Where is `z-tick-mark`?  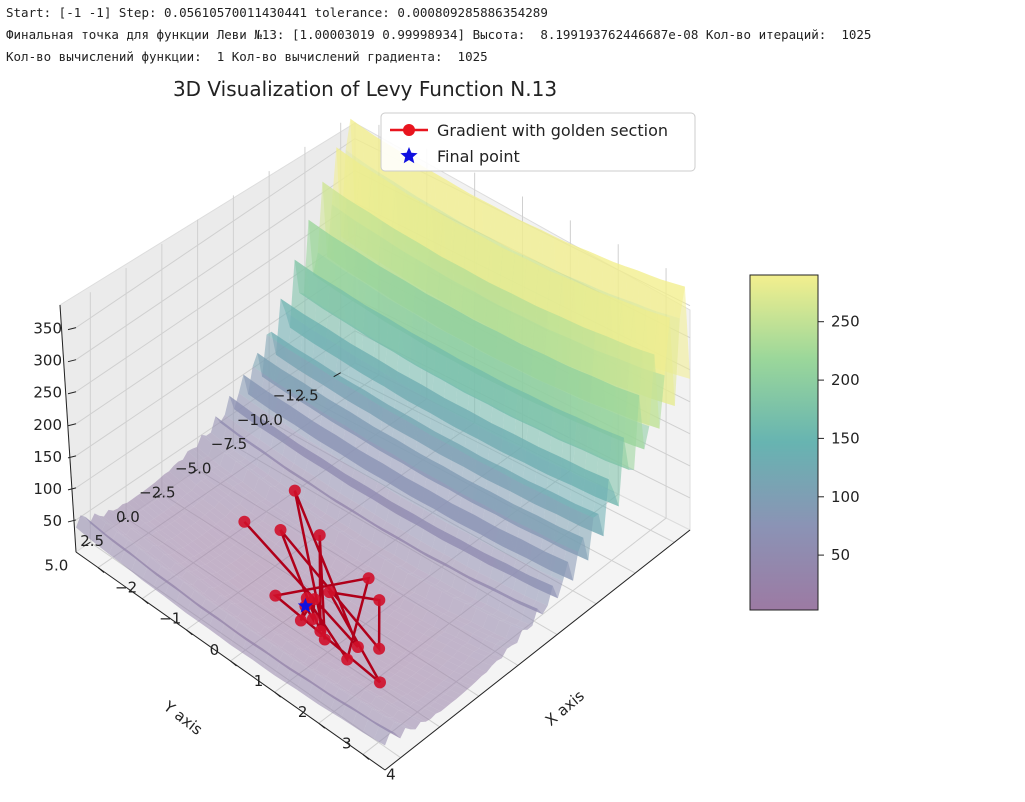
z-tick-mark is located at coordinates (72, 457).